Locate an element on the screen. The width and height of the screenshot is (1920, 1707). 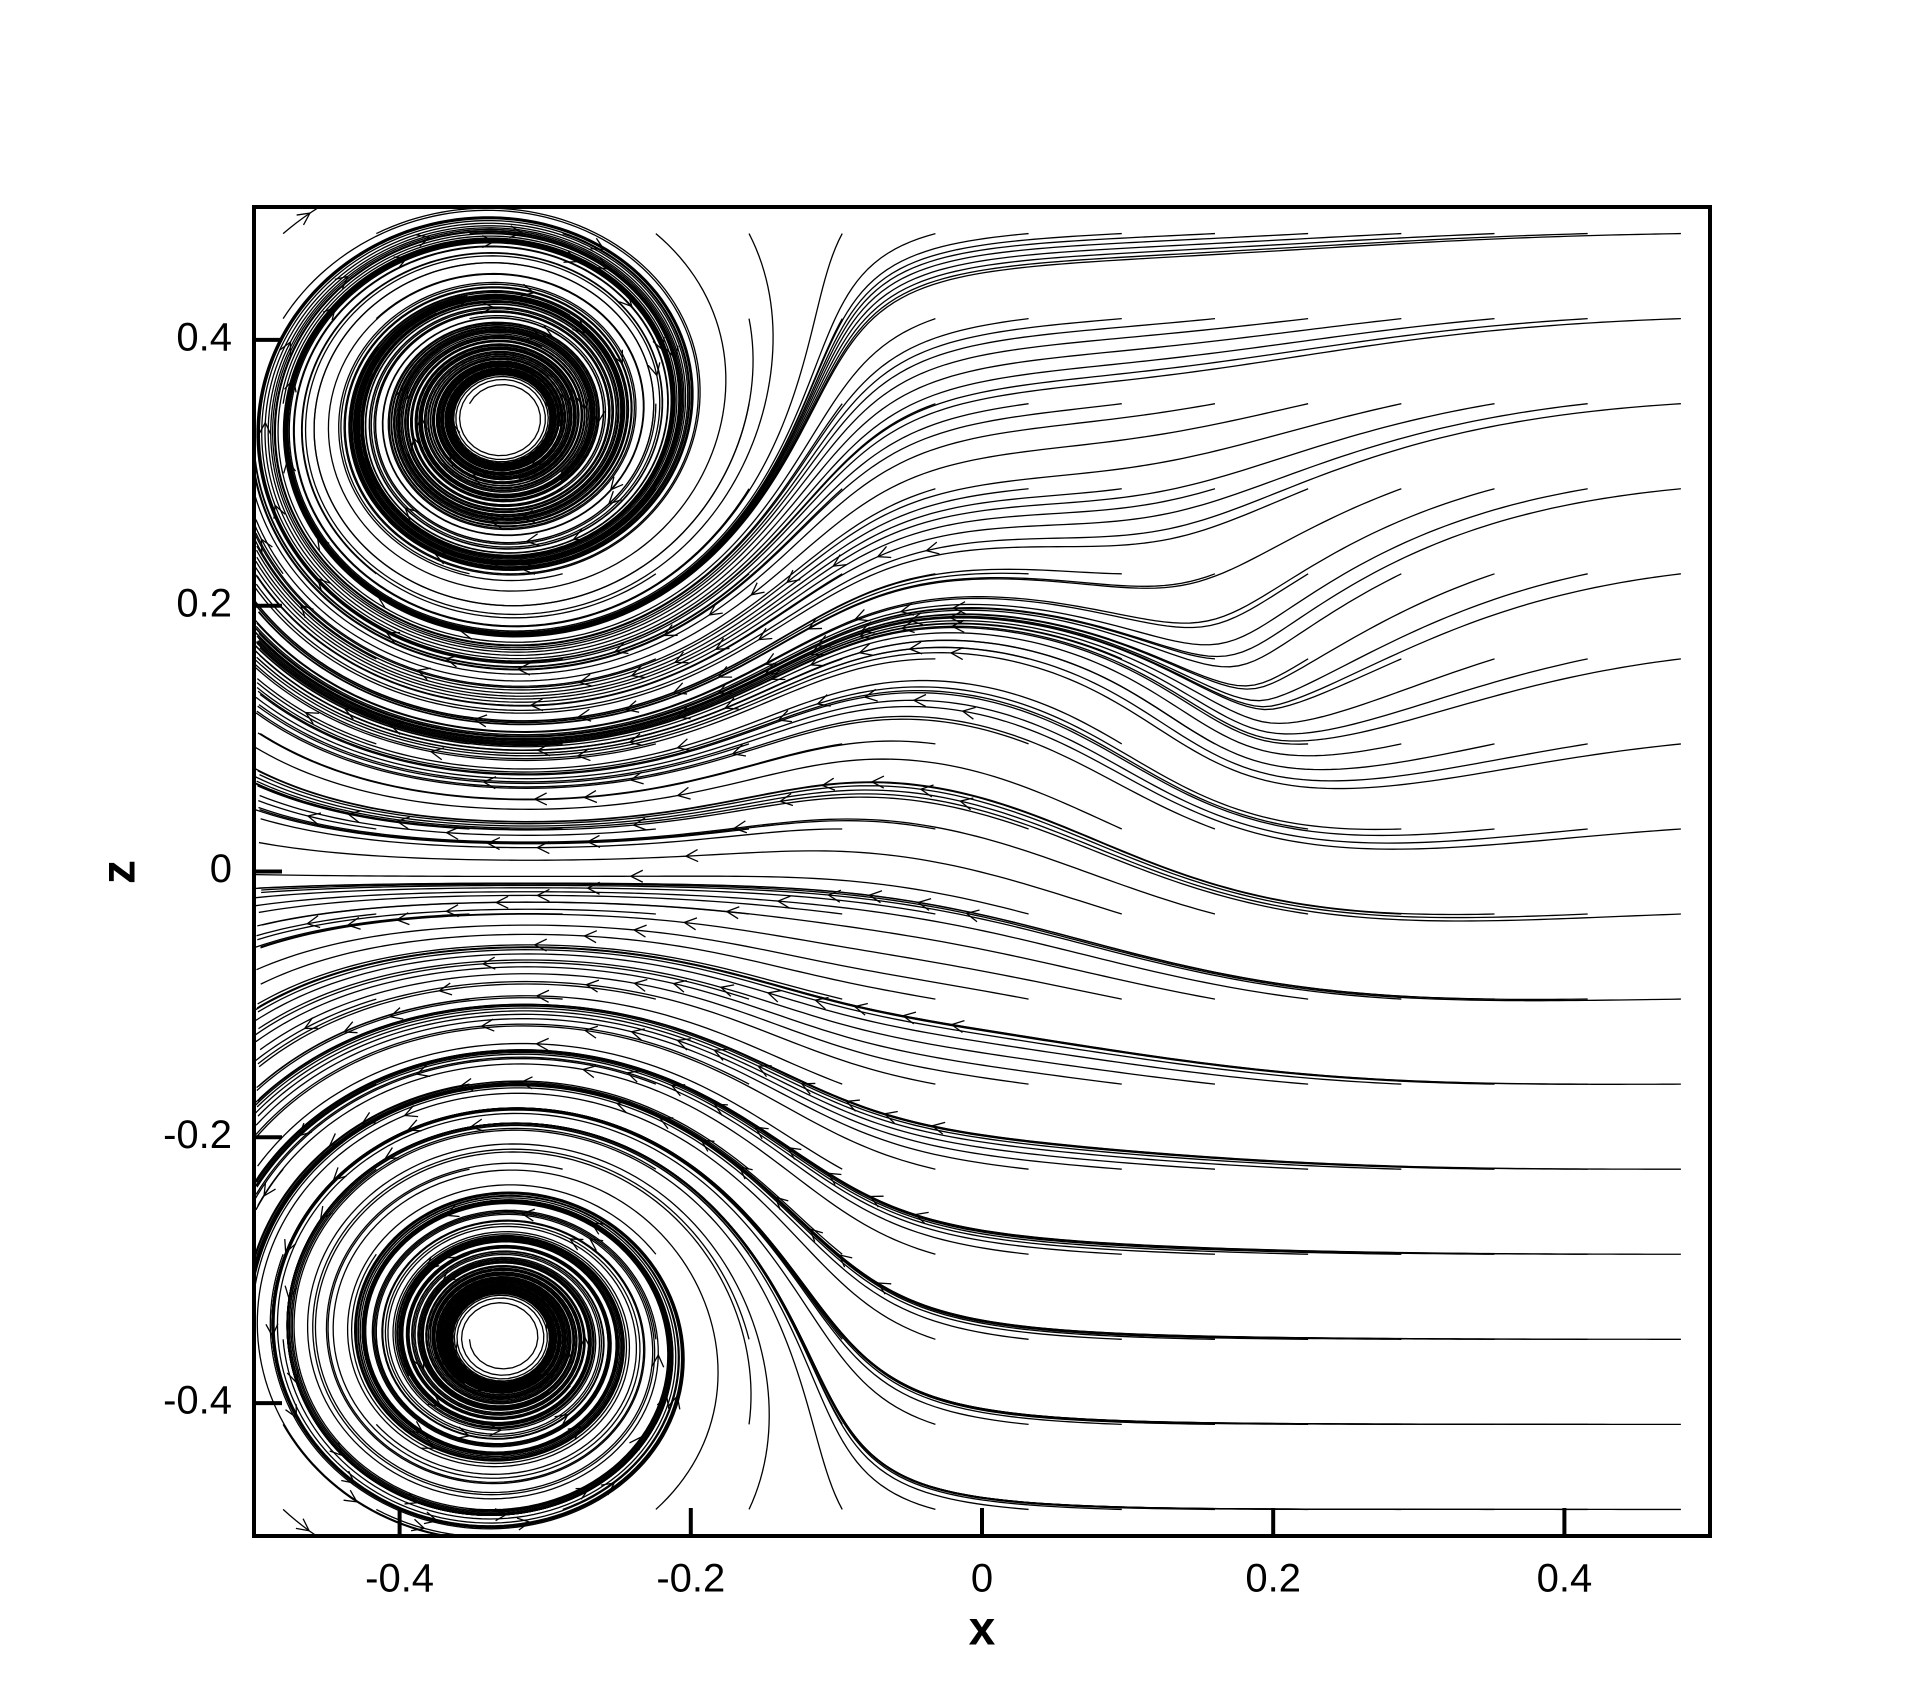
y-tick-label: 0 is located at coordinates (221, 869).